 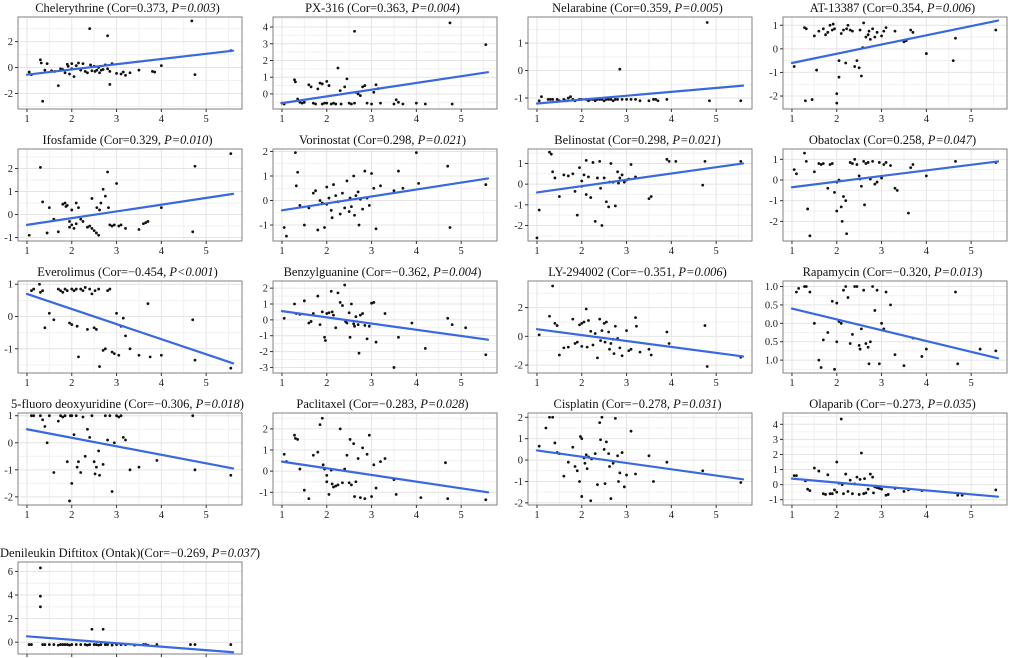 I want to click on y-axis-labels: -2 -1 0 1 2, so click(x=518, y=461).